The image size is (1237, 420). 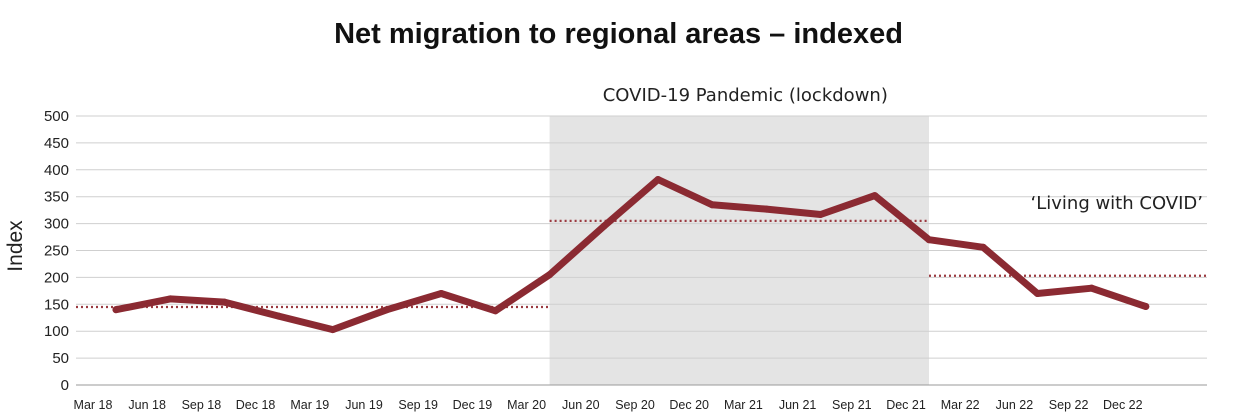 What do you see at coordinates (960, 405) in the screenshot?
I see `x-tick-label: Mar 22` at bounding box center [960, 405].